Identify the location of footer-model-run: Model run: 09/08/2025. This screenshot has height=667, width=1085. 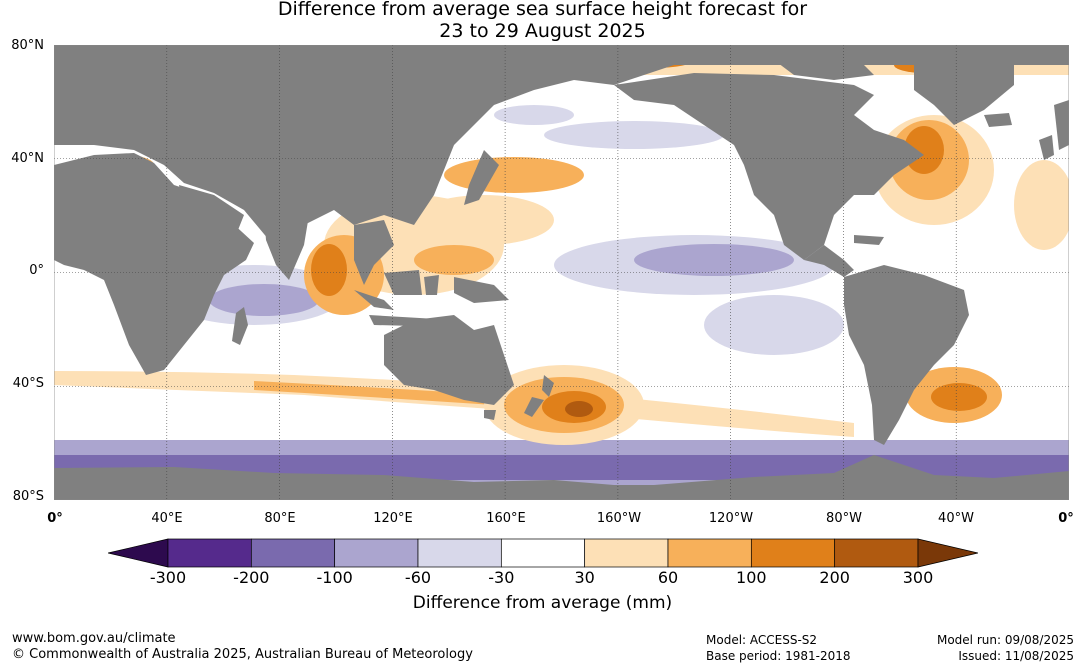
(1005, 640).